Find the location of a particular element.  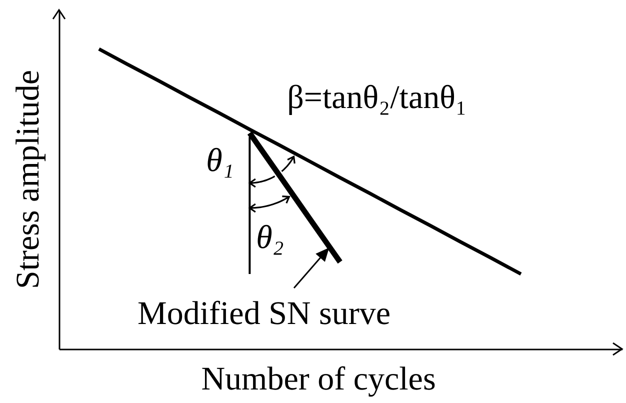

annotation: θ₁ is located at coordinates (220, 161).